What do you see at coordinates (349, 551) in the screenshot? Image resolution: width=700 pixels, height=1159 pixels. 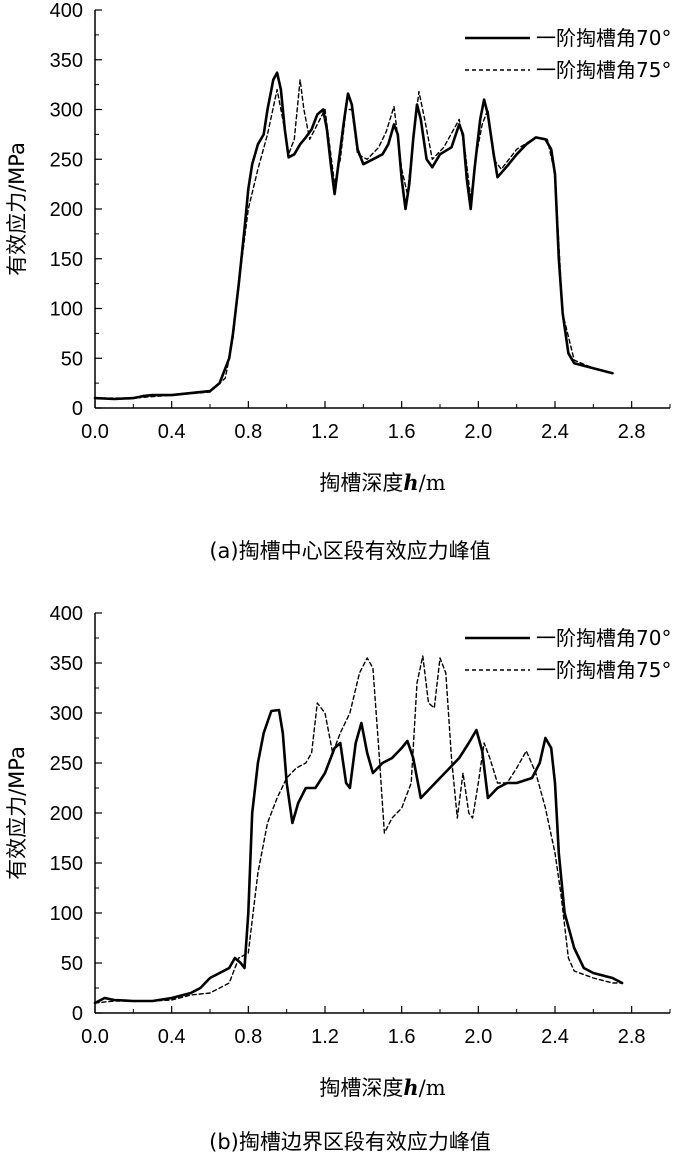 I see `figure-caption: (a)掏槽中心区段有效应力峰值` at bounding box center [349, 551].